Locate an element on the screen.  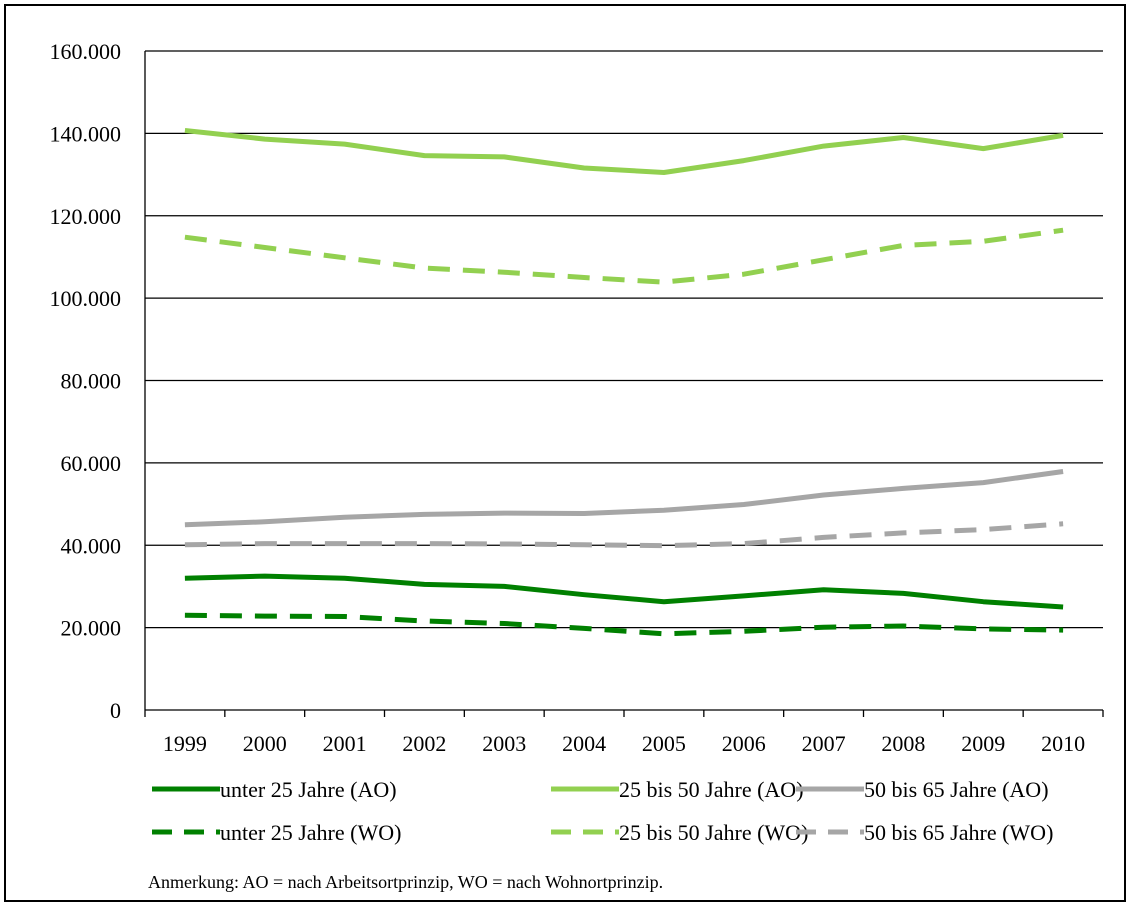
y-tick-label: 40.000 is located at coordinates (91, 545).